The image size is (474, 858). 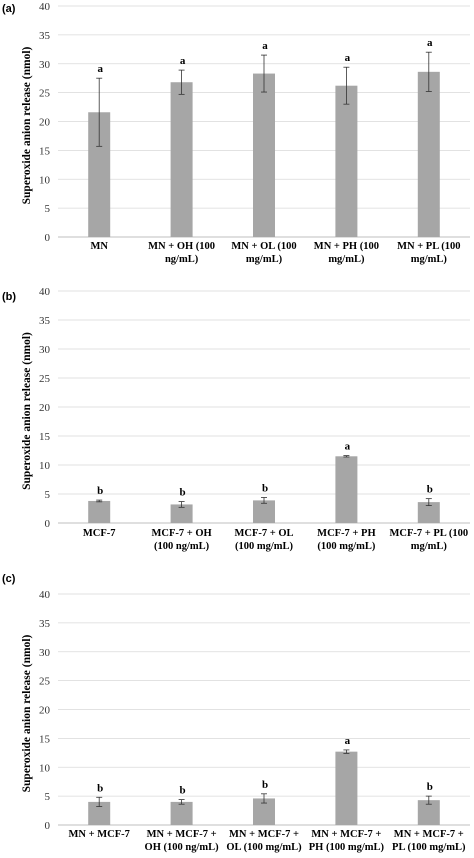 I want to click on category-label: MCF-7 + OH (100 ng/mL), so click(x=181, y=540).